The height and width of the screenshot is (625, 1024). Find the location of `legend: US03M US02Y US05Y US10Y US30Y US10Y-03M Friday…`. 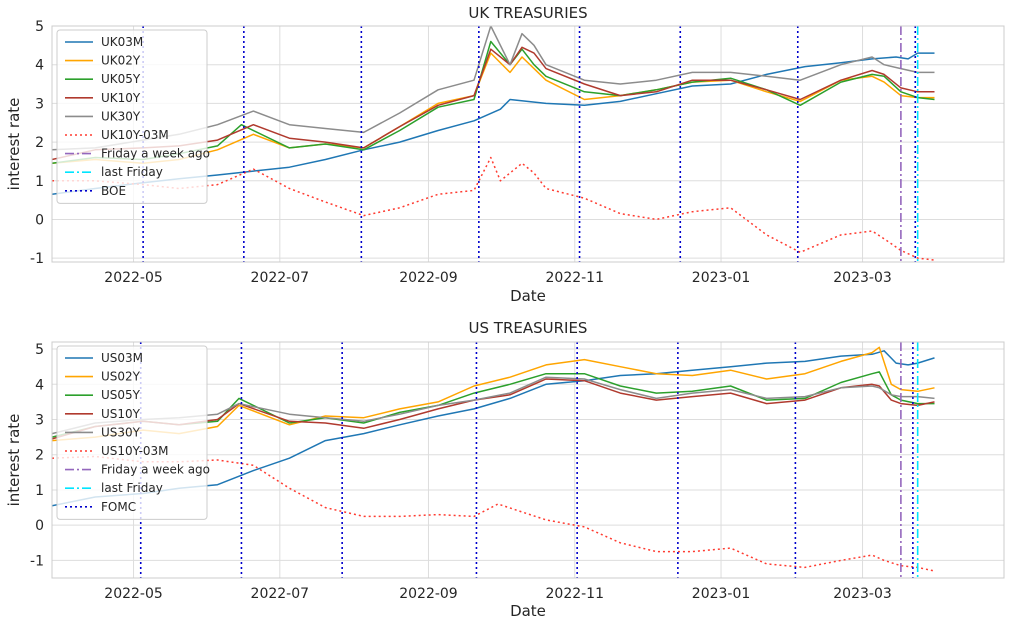

legend: US03M US02Y US05Y US10Y US30Y US10Y-03M Friday… is located at coordinates (133, 432).